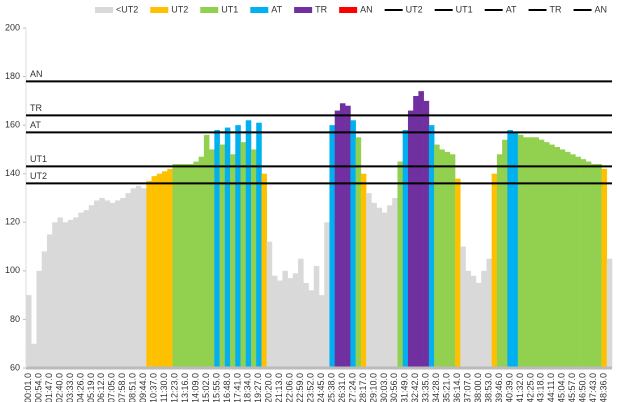 This screenshot has width=620, height=402. I want to click on x-tick-label: 41:32.0, so click(520, 387).